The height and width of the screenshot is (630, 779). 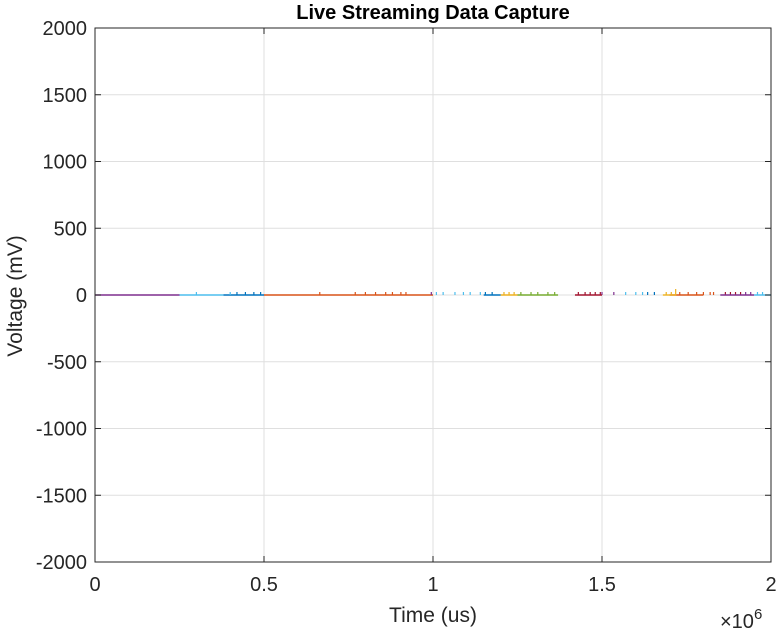 What do you see at coordinates (737, 620) in the screenshot?
I see `x-axis-exponent-base: ×10` at bounding box center [737, 620].